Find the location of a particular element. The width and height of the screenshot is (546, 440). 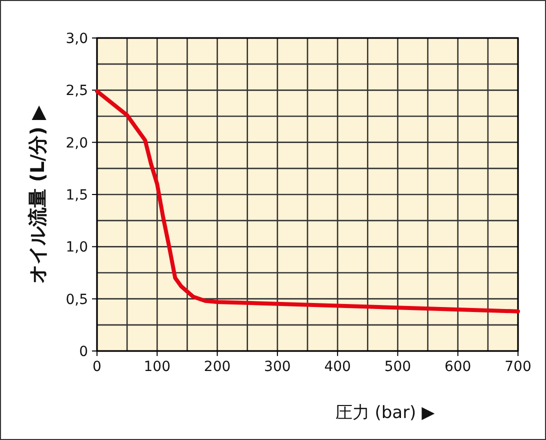

x-tick-label: 700 is located at coordinates (518, 367).